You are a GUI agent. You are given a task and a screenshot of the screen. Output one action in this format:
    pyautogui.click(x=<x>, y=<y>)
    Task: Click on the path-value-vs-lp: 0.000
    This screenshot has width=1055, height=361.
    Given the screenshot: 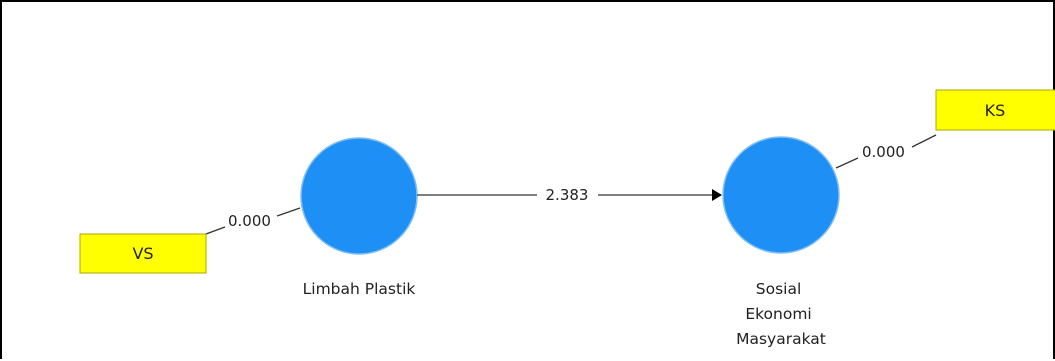 What is the action you would take?
    pyautogui.click(x=249, y=221)
    